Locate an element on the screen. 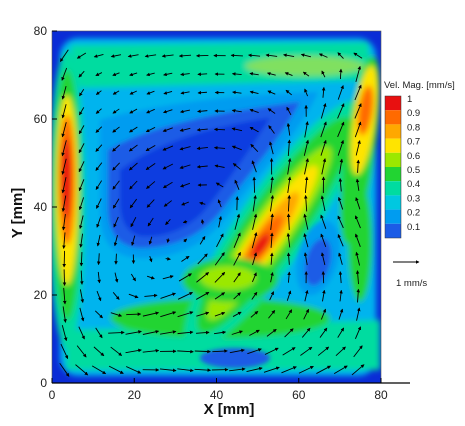 Image resolution: width=465 pixels, height=426 pixels. y-tick-label: 0 is located at coordinates (43, 383).